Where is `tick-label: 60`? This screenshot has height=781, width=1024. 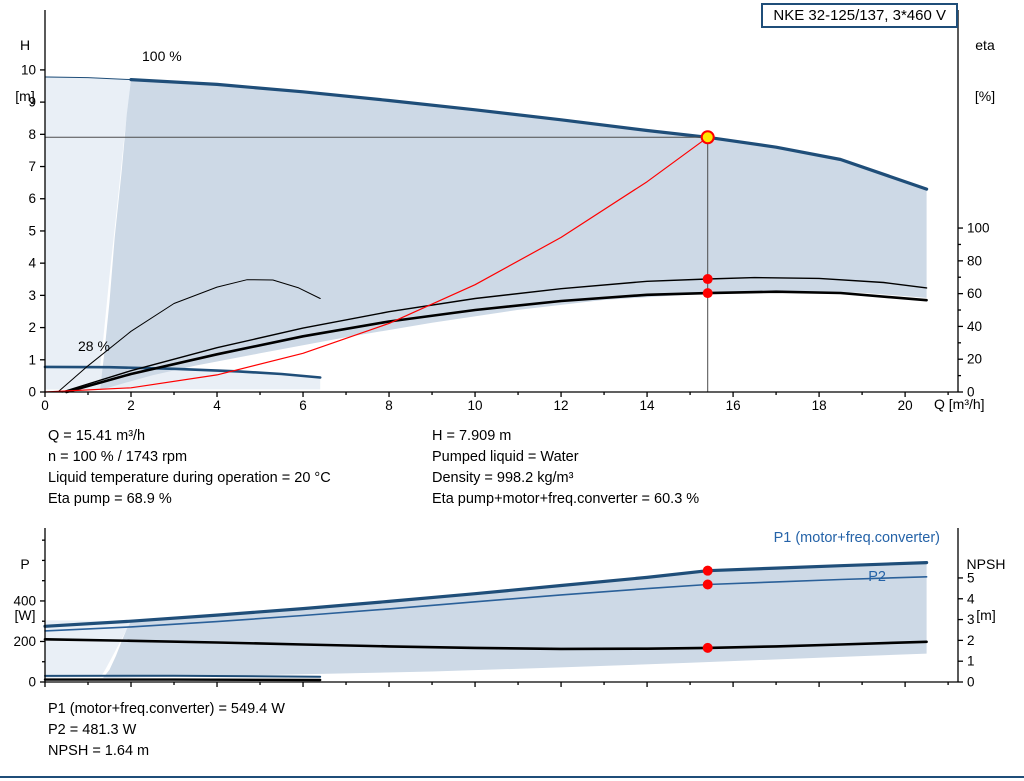
tick-label: 60 is located at coordinates (974, 293).